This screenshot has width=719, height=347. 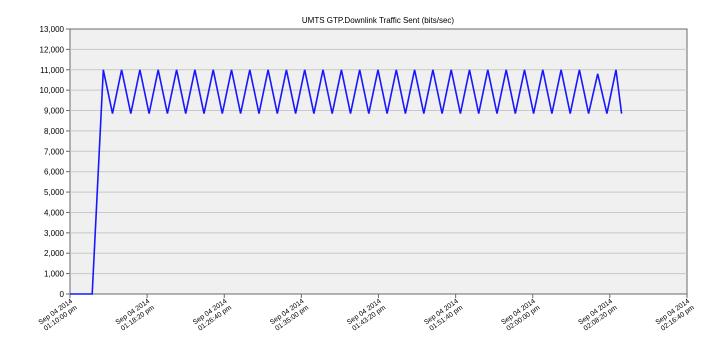 I want to click on y-tick-label: 3,000, so click(x=54, y=233).